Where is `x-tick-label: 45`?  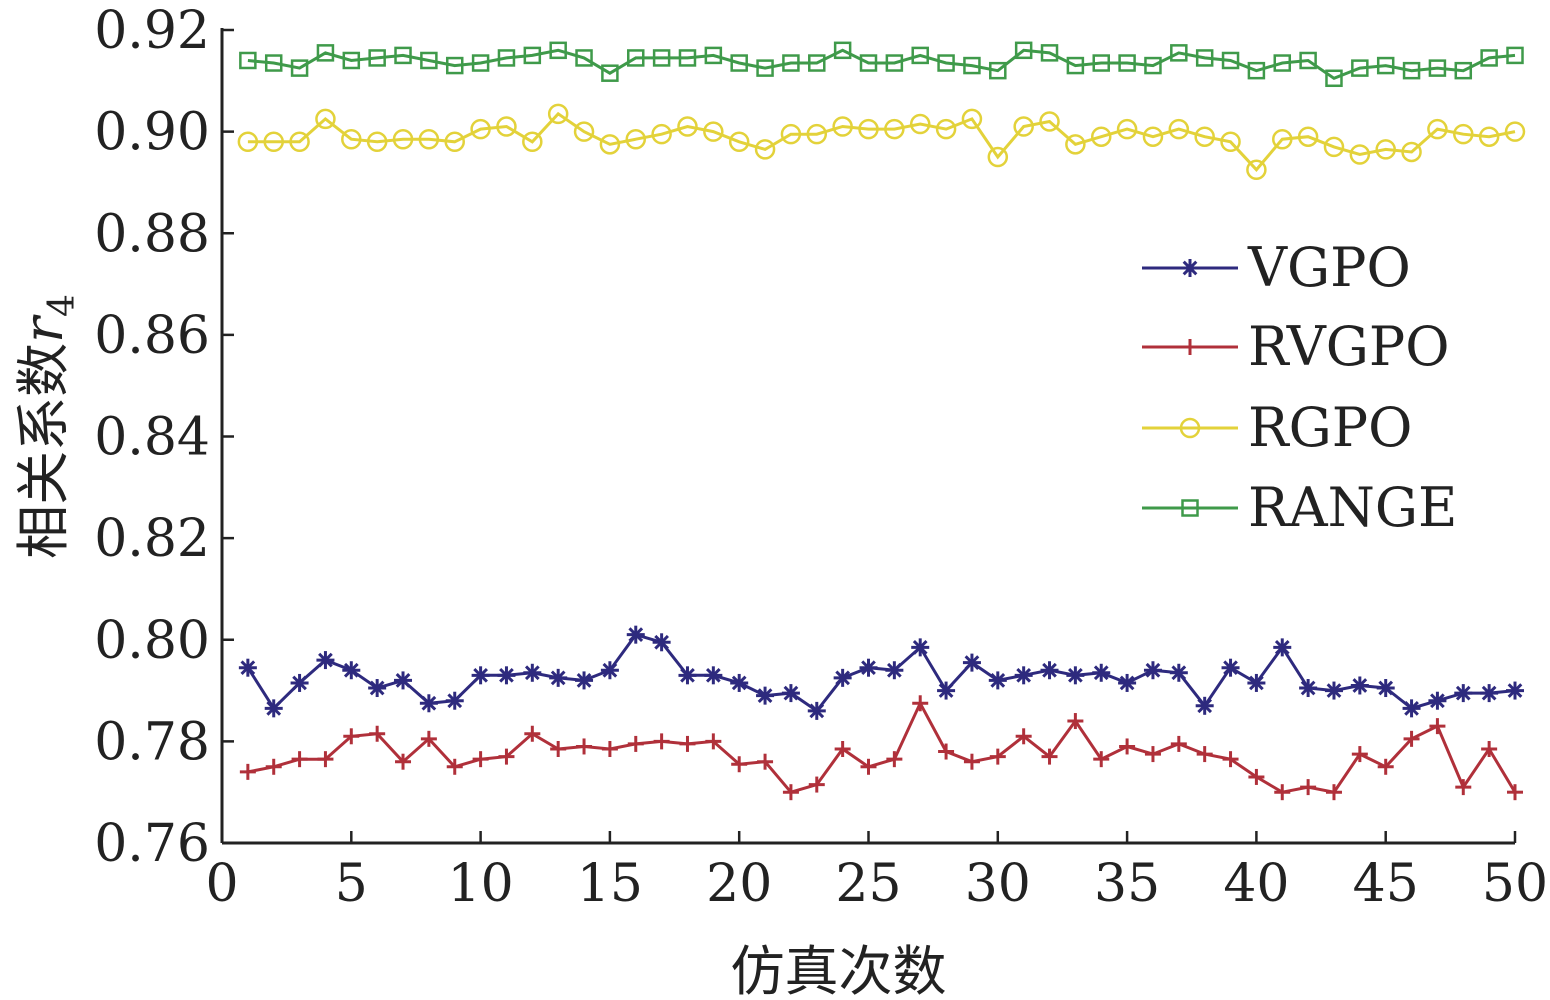 x-tick-label: 45 is located at coordinates (1386, 884).